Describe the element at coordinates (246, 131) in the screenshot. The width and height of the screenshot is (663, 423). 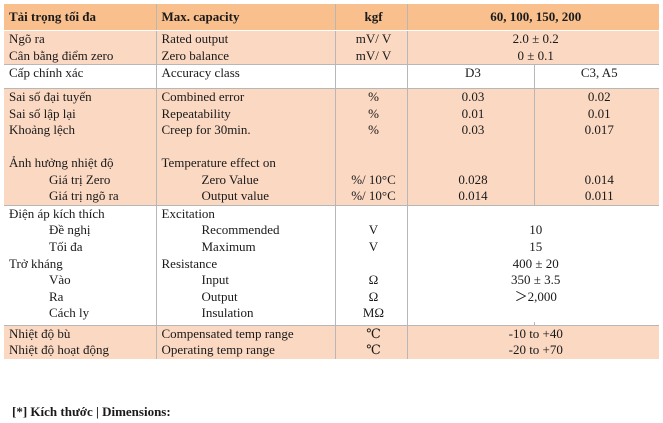
I see `label-en: Creep for 30min.` at that location.